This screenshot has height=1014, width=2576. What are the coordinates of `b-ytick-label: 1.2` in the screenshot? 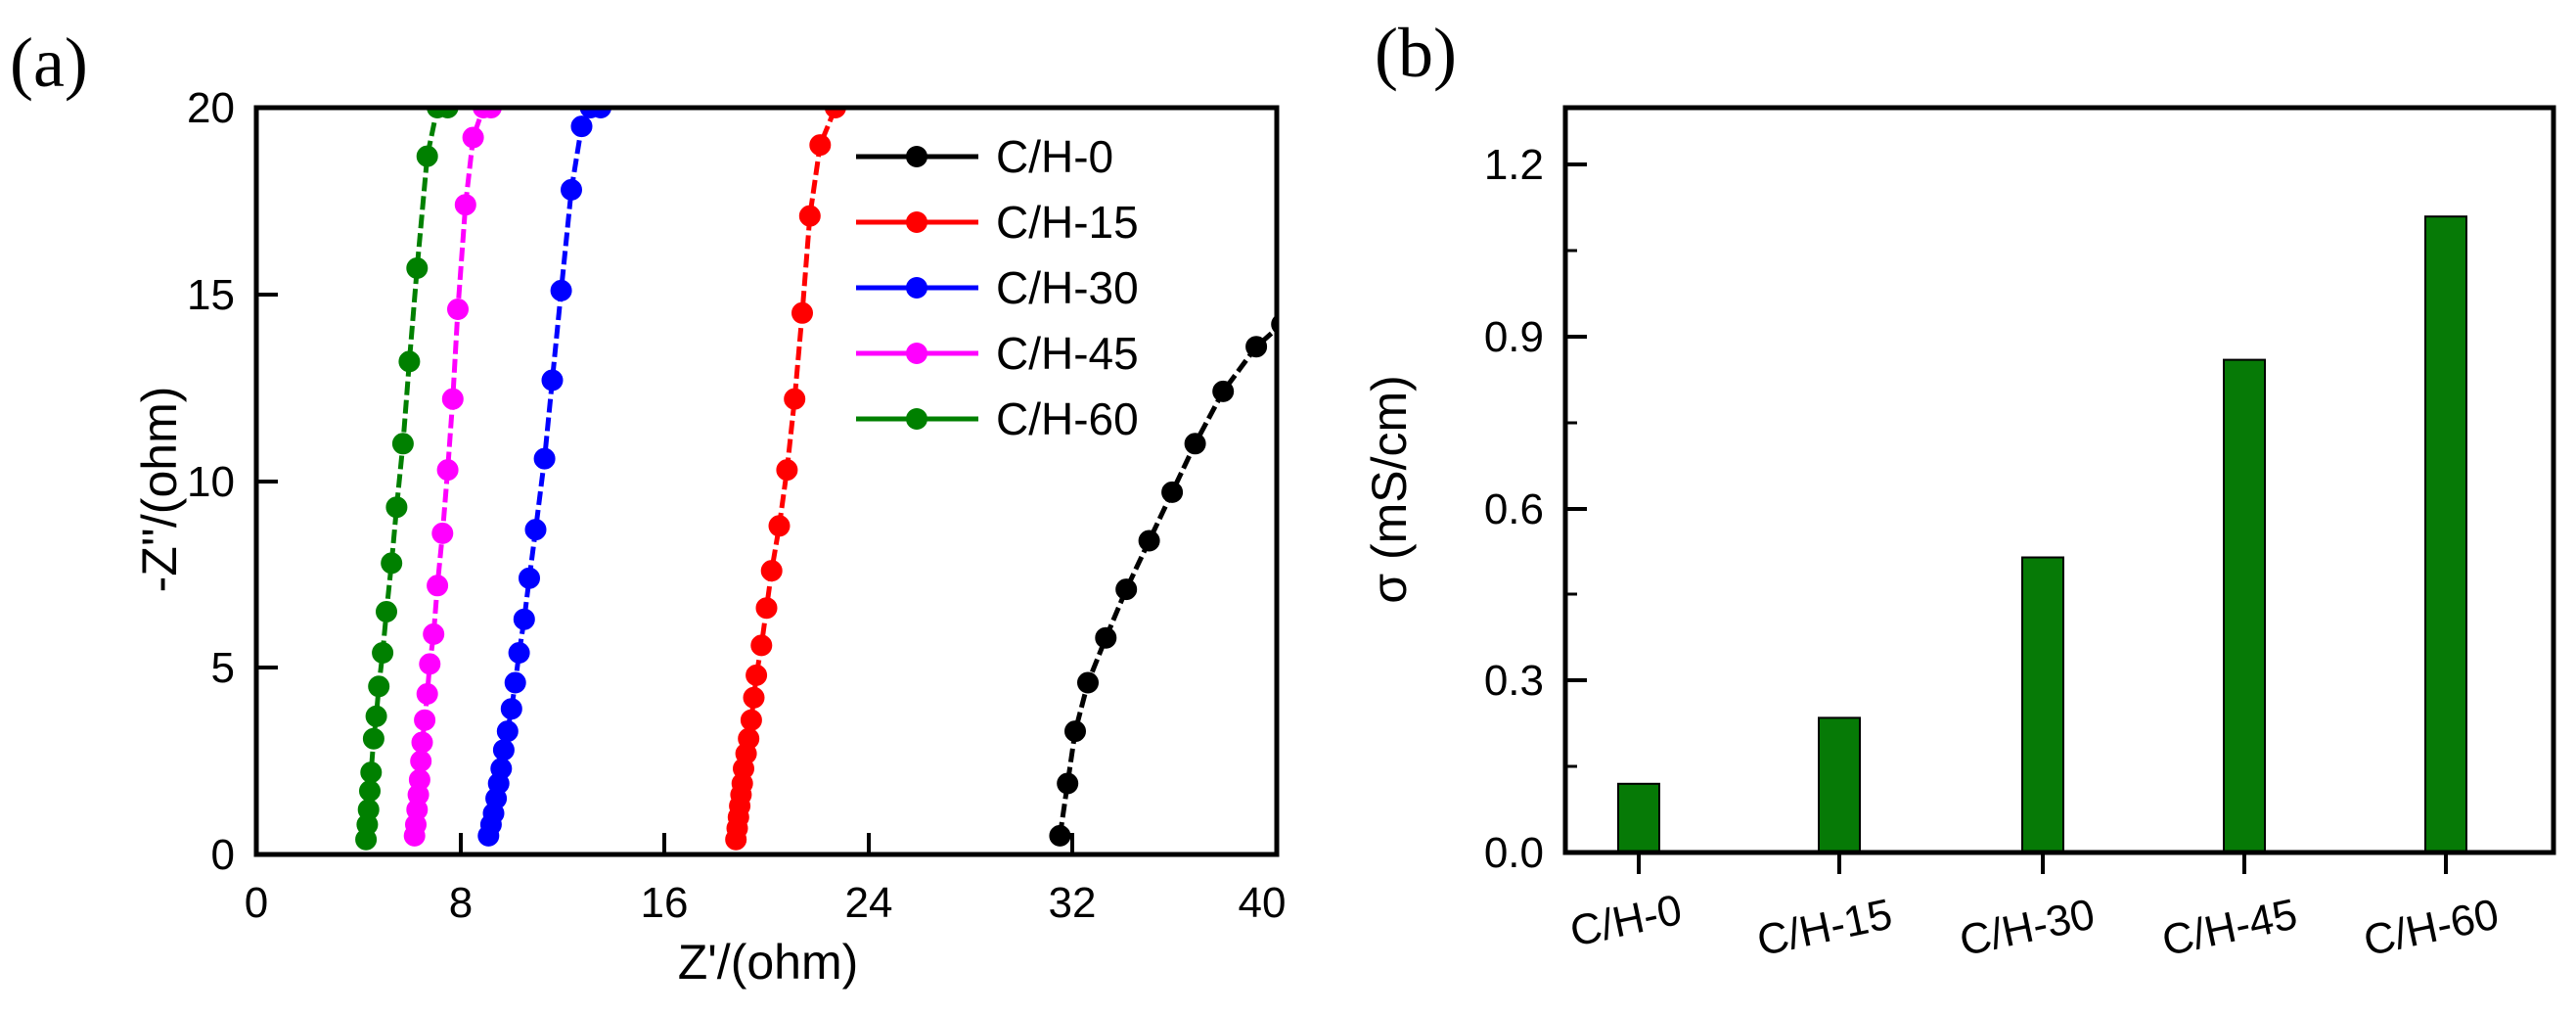 It's located at (1514, 165).